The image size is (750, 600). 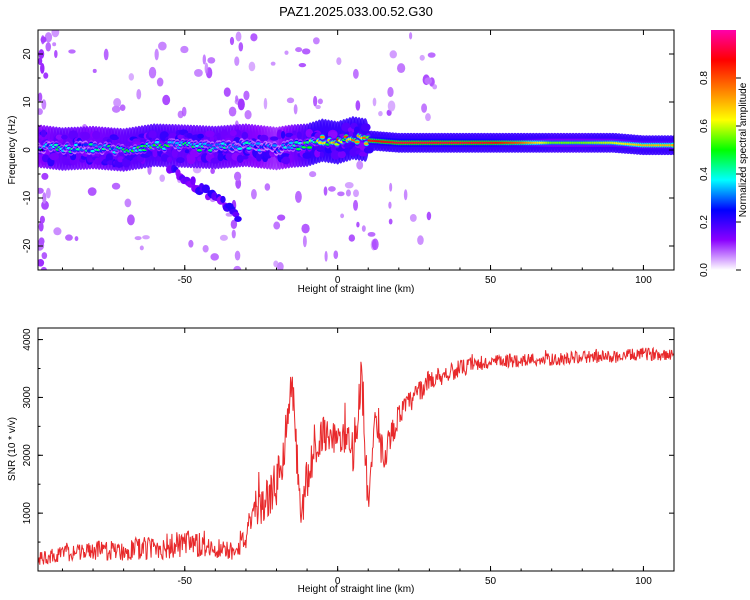 I want to click on colorbar-tick-label: 0.4, so click(x=704, y=174).